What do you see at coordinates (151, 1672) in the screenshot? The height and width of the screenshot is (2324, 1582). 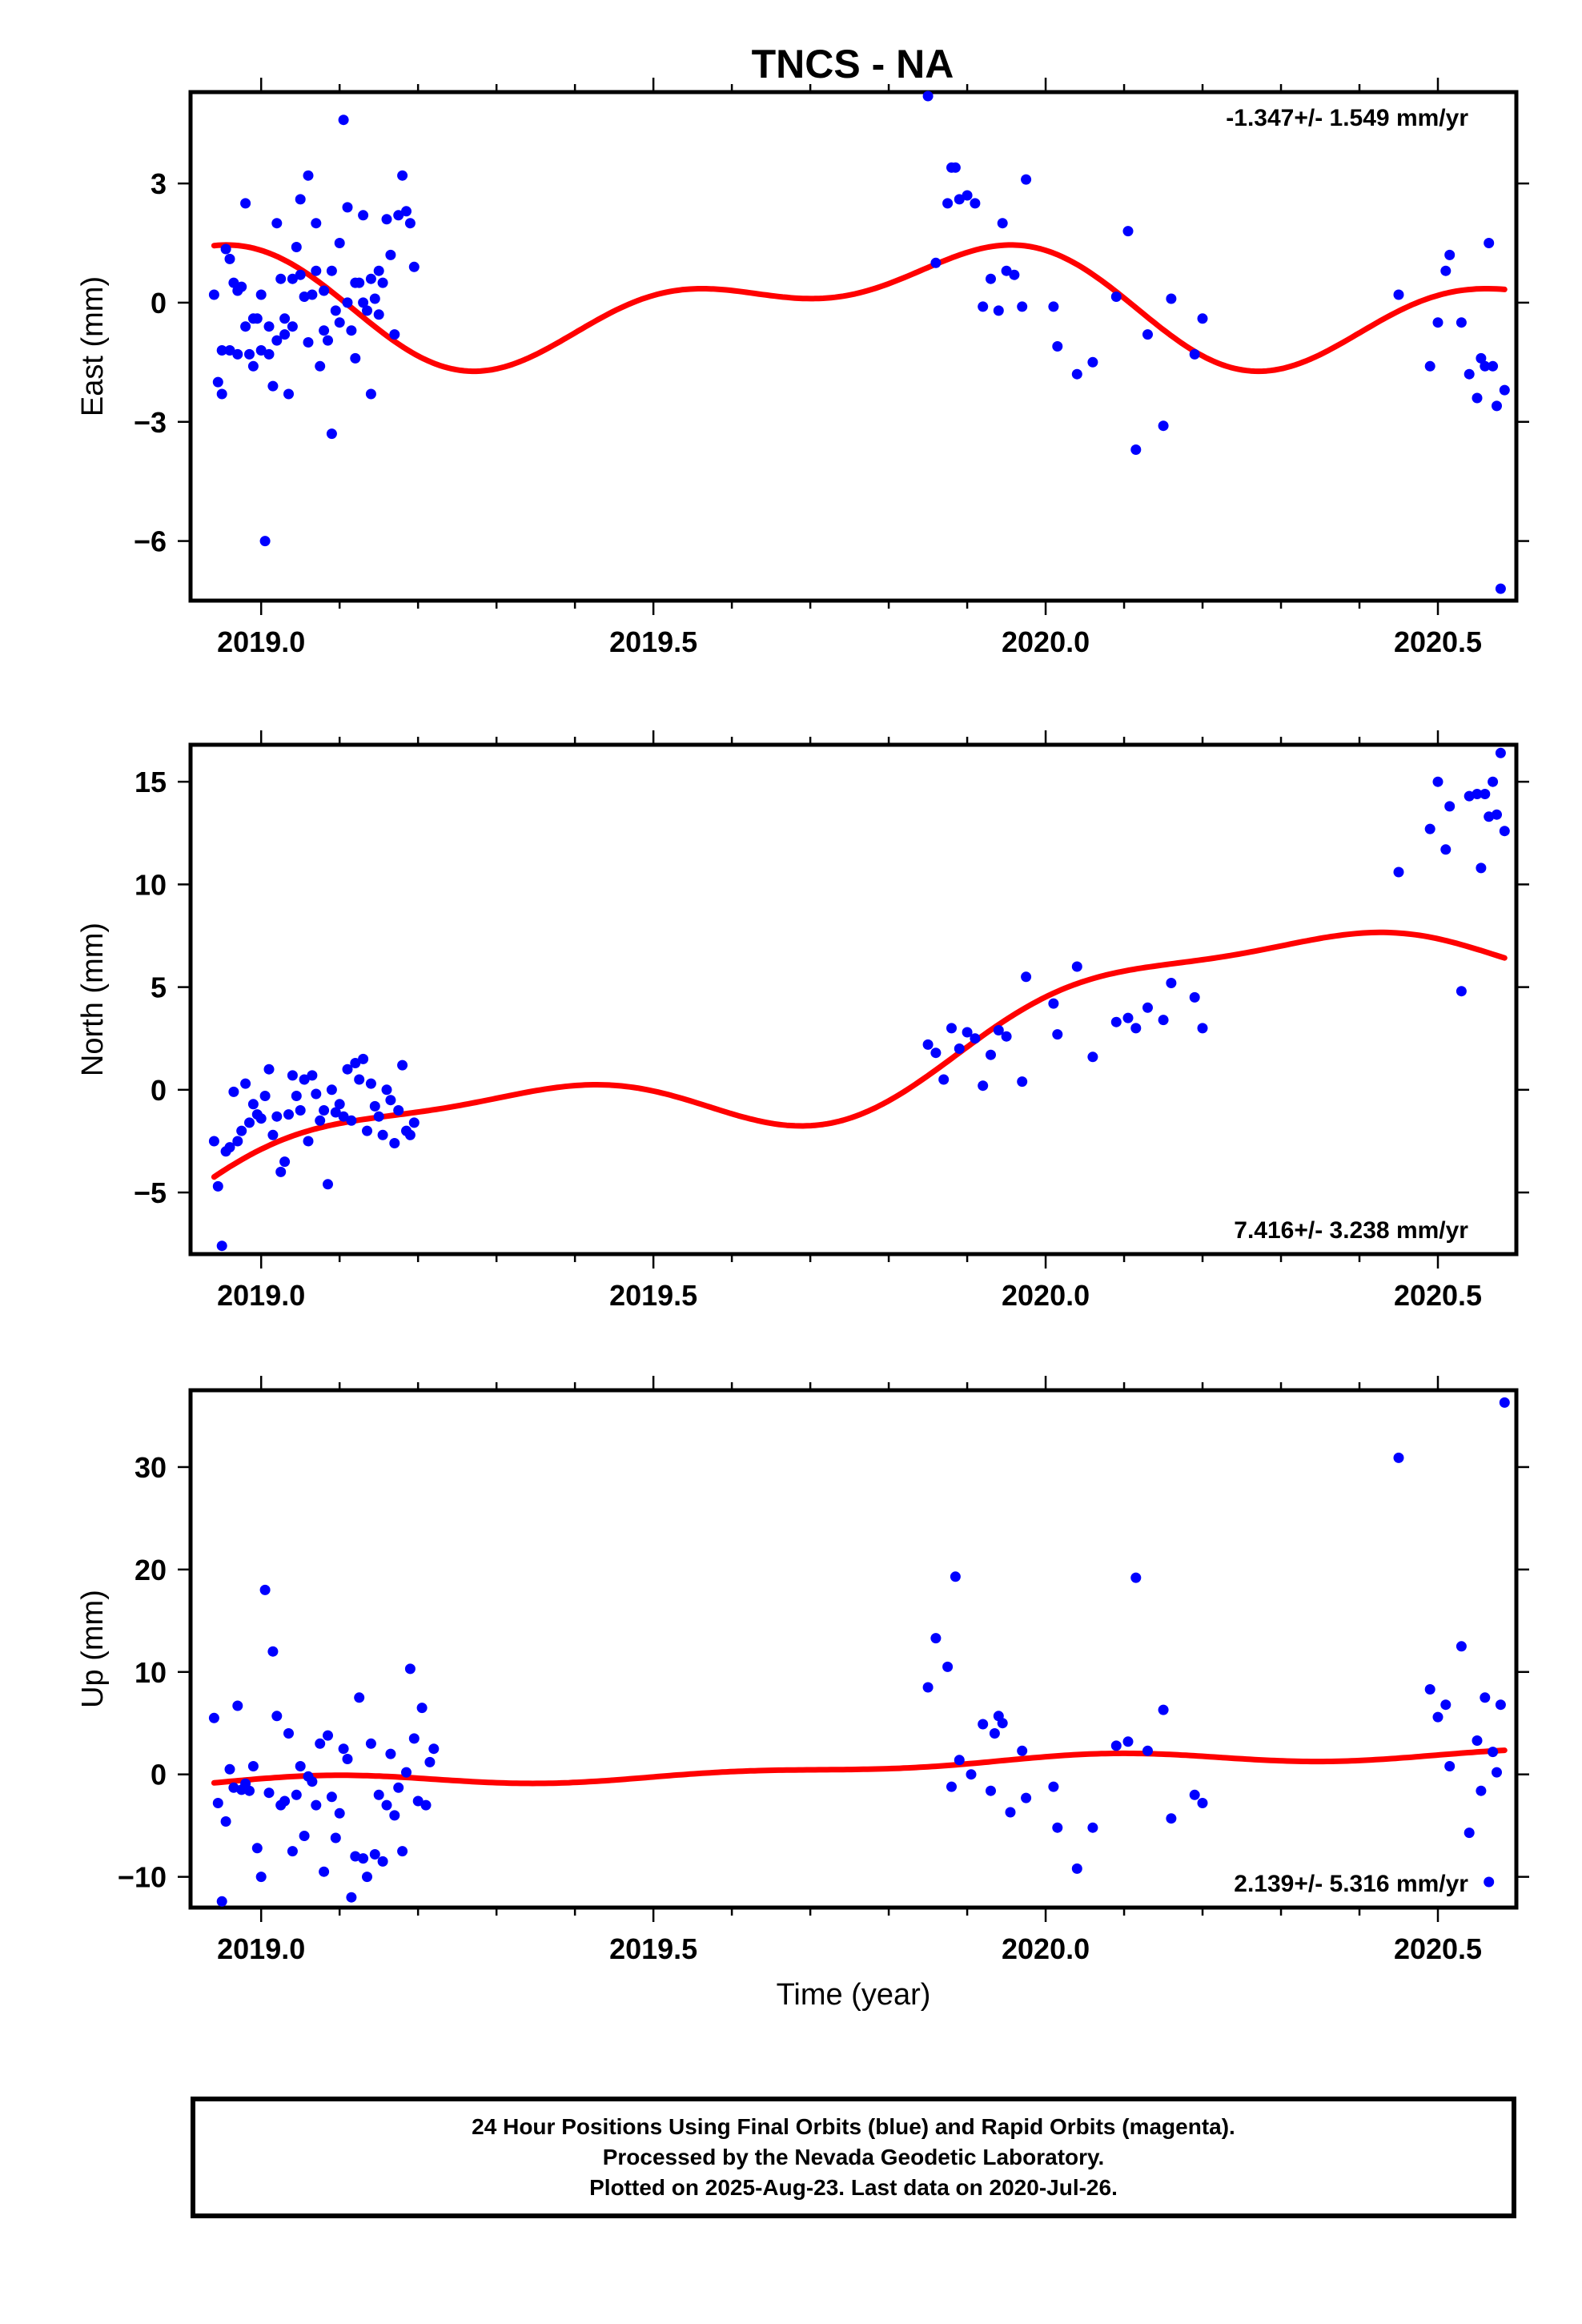 I see `up-y-tick-label: 10` at bounding box center [151, 1672].